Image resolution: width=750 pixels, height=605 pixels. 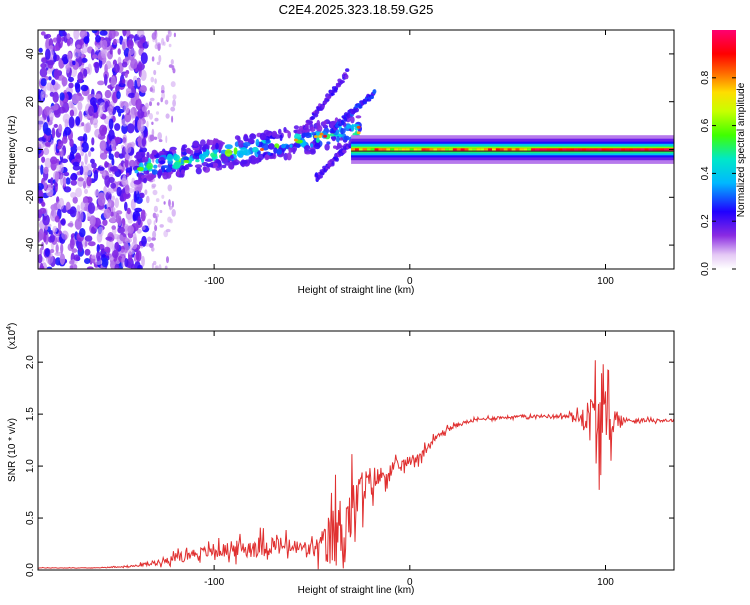 I want to click on snr-scale-label: (x104), so click(x=12, y=336).